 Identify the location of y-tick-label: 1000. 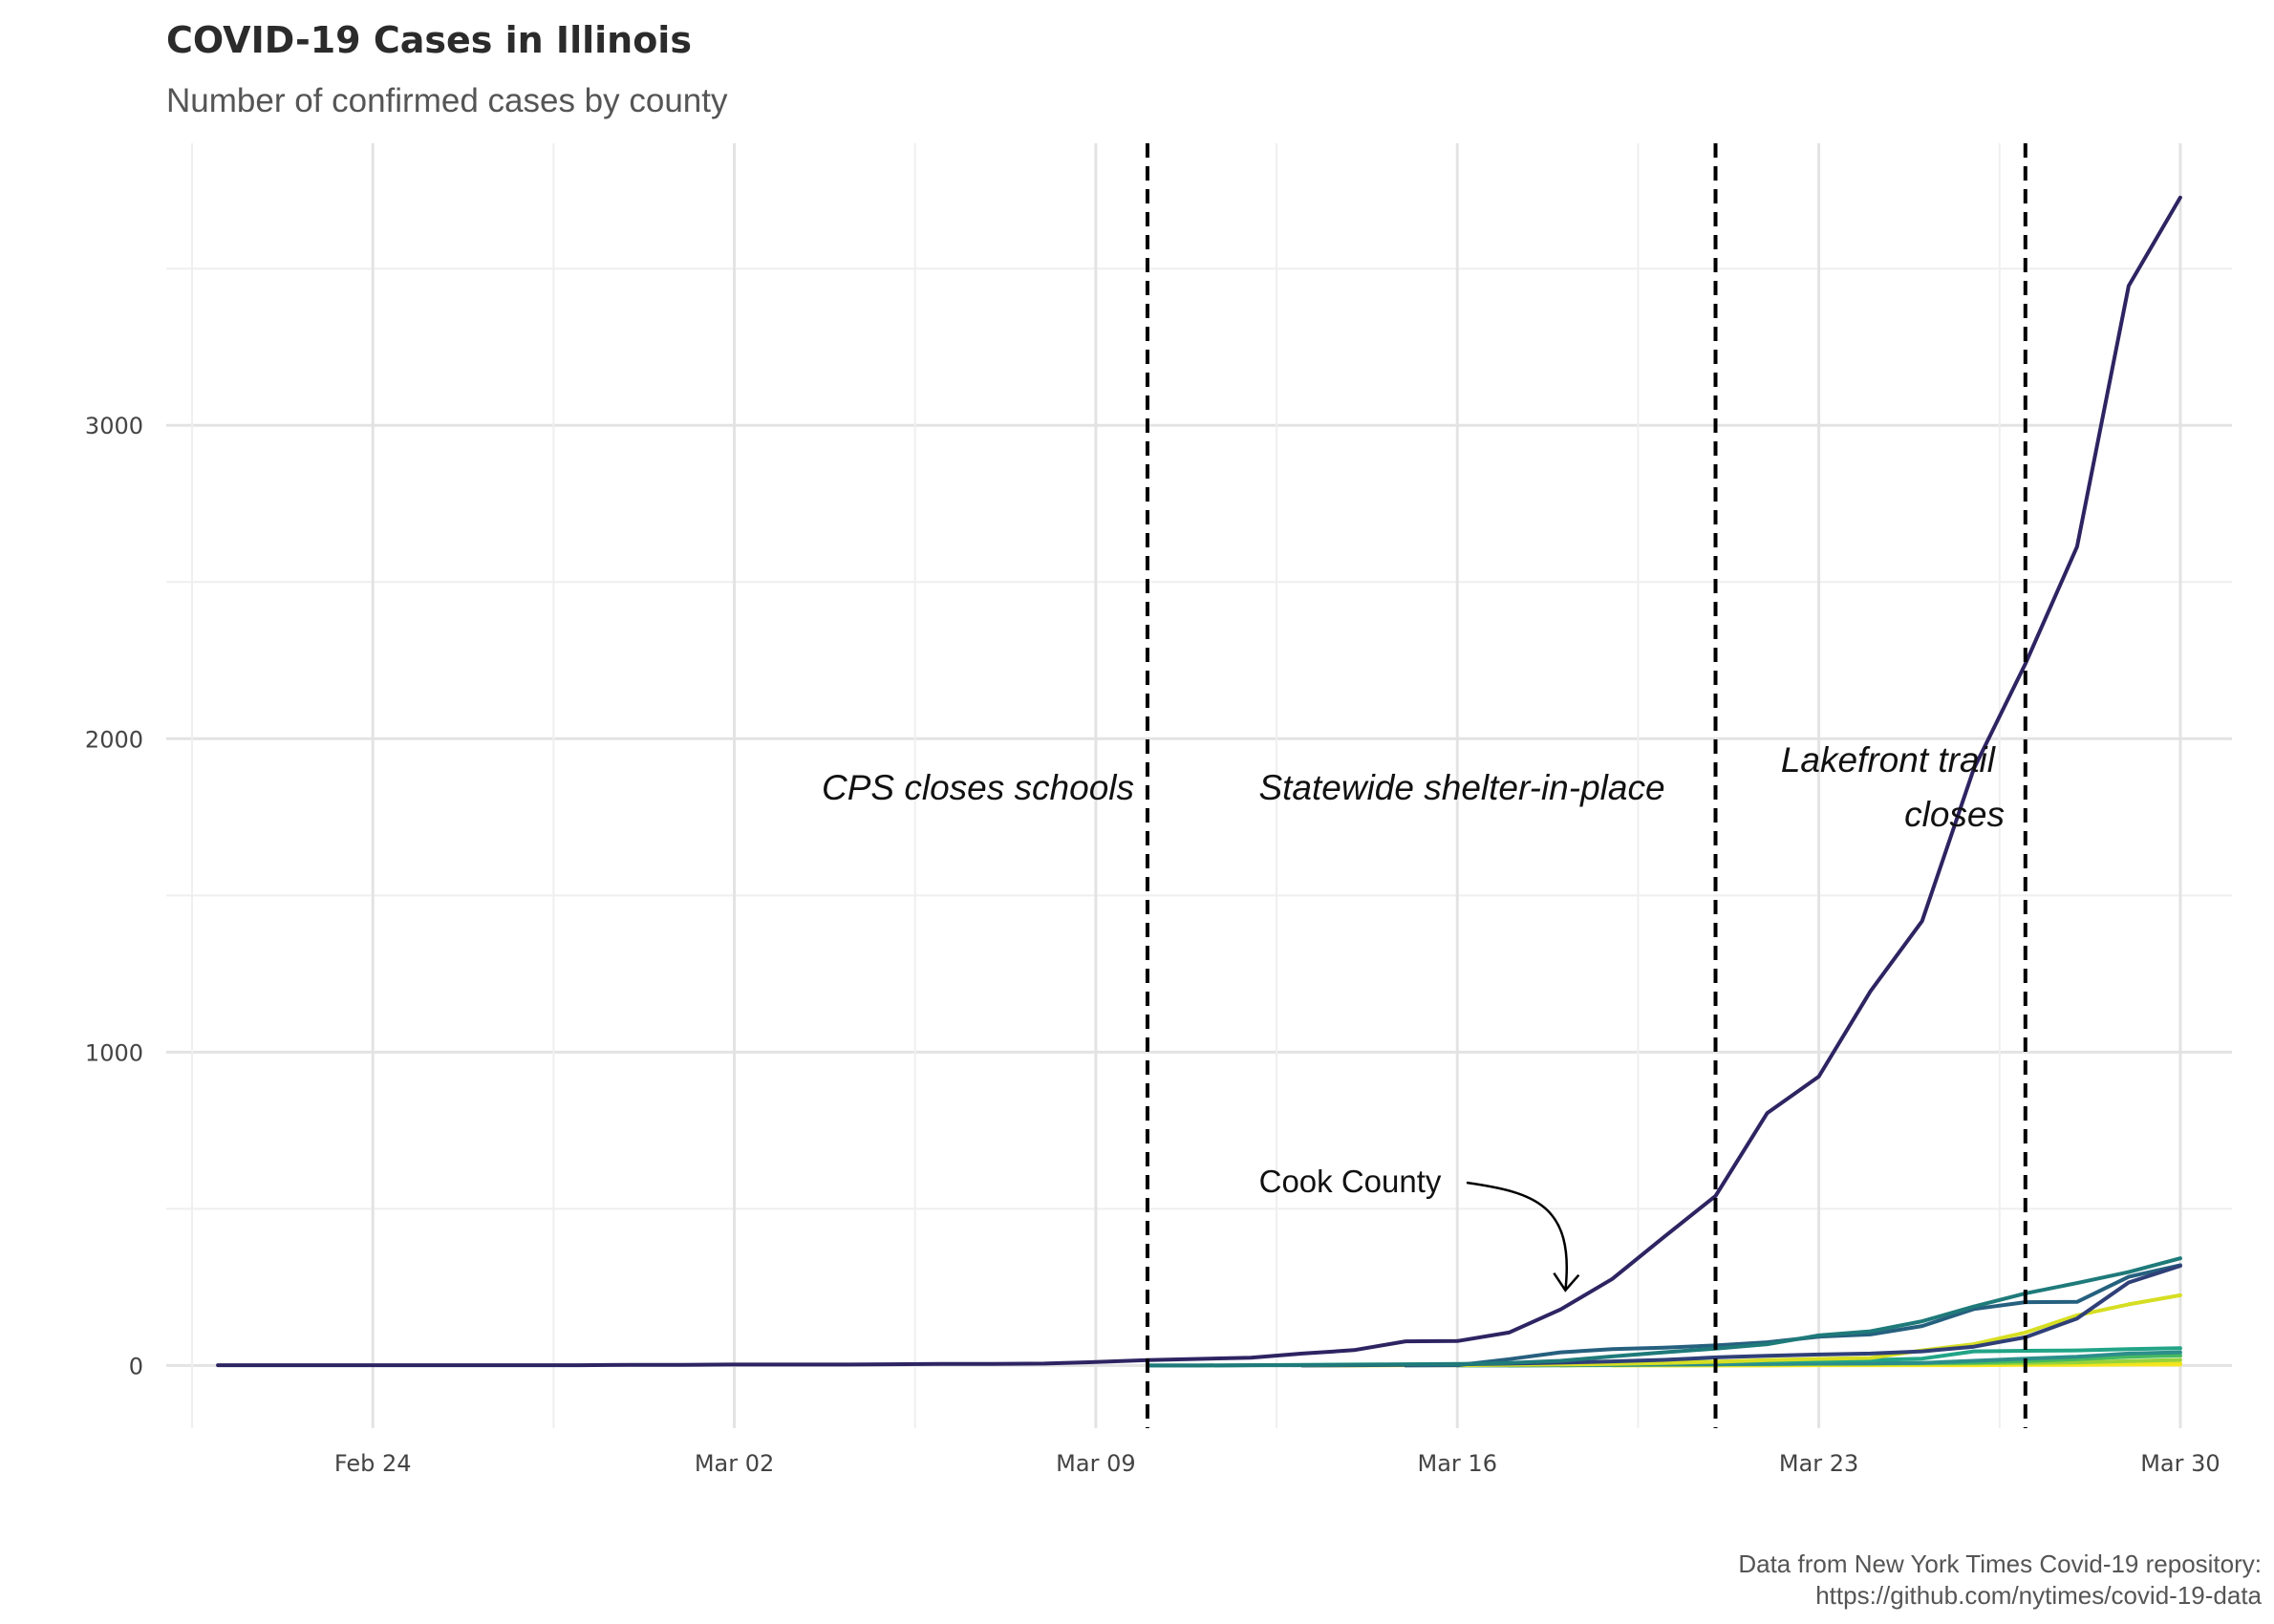
(114, 1053).